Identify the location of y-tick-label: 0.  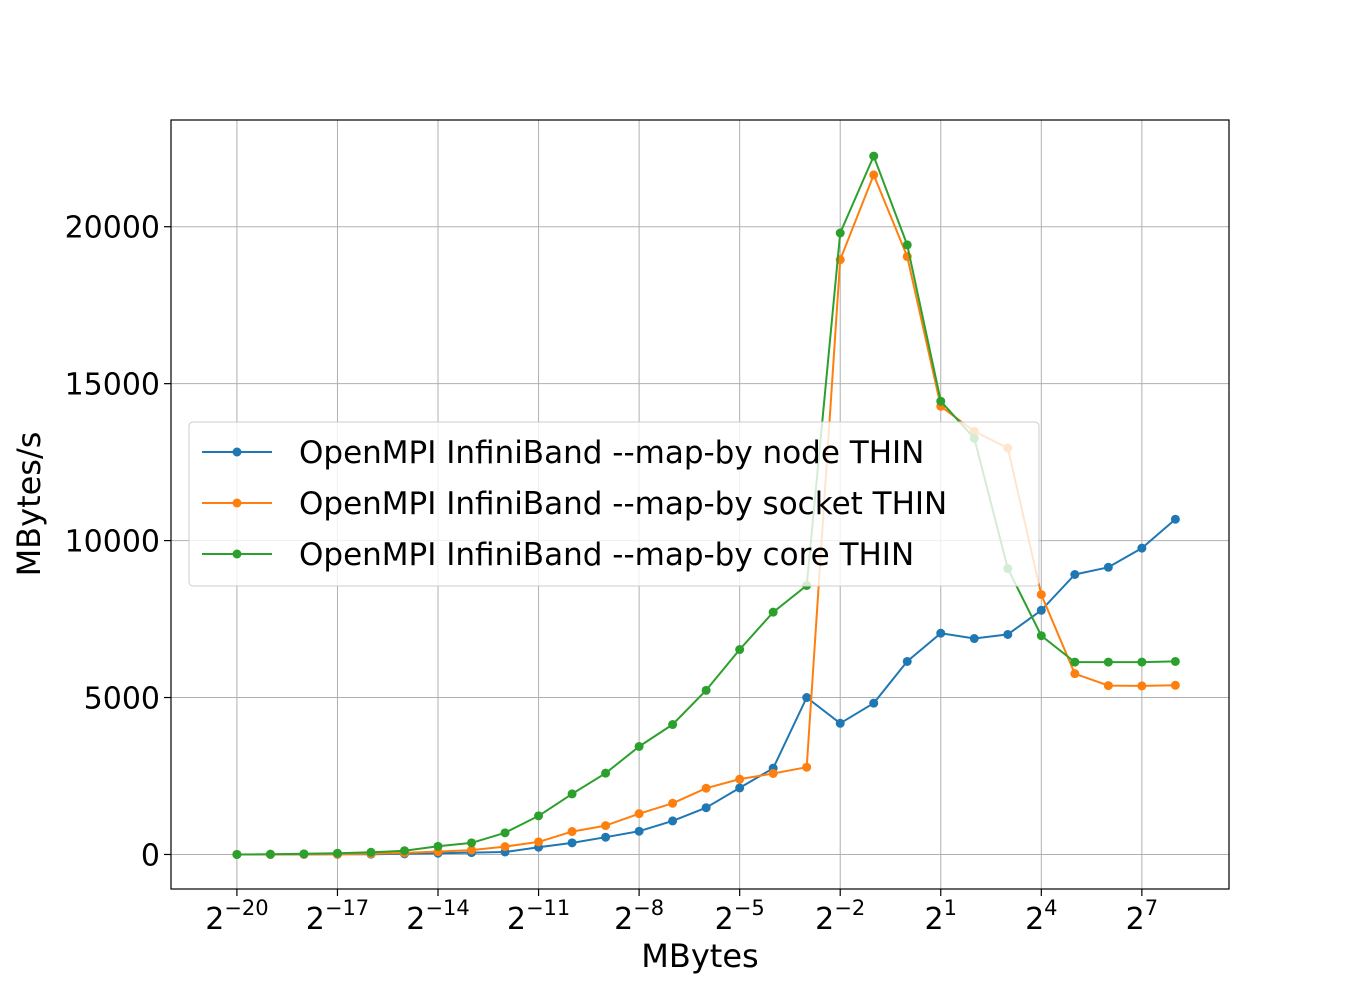
(150, 855).